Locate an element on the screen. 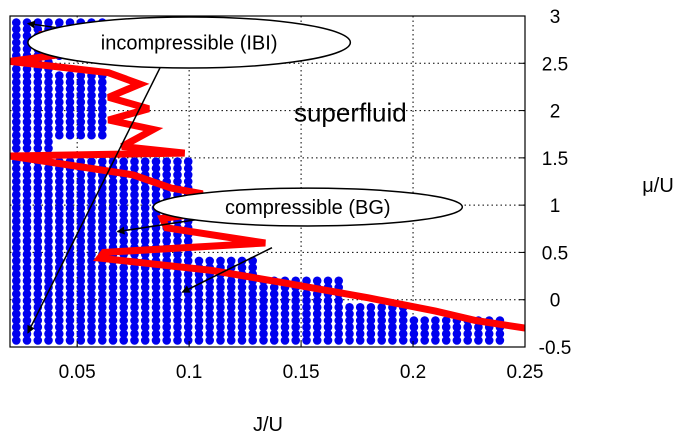  y-axis-label: μ/U is located at coordinates (658, 186).